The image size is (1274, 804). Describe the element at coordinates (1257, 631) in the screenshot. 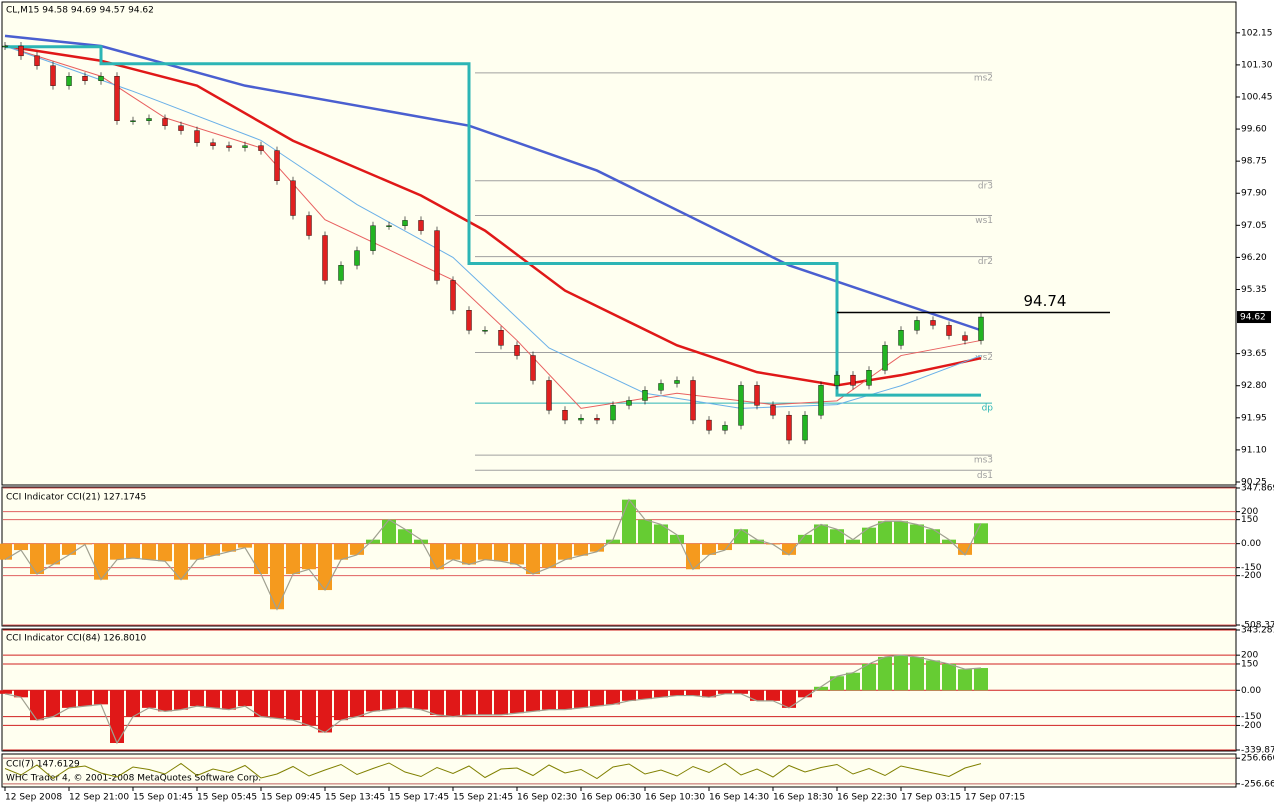

I see `y-tick-label: 343.281` at that location.